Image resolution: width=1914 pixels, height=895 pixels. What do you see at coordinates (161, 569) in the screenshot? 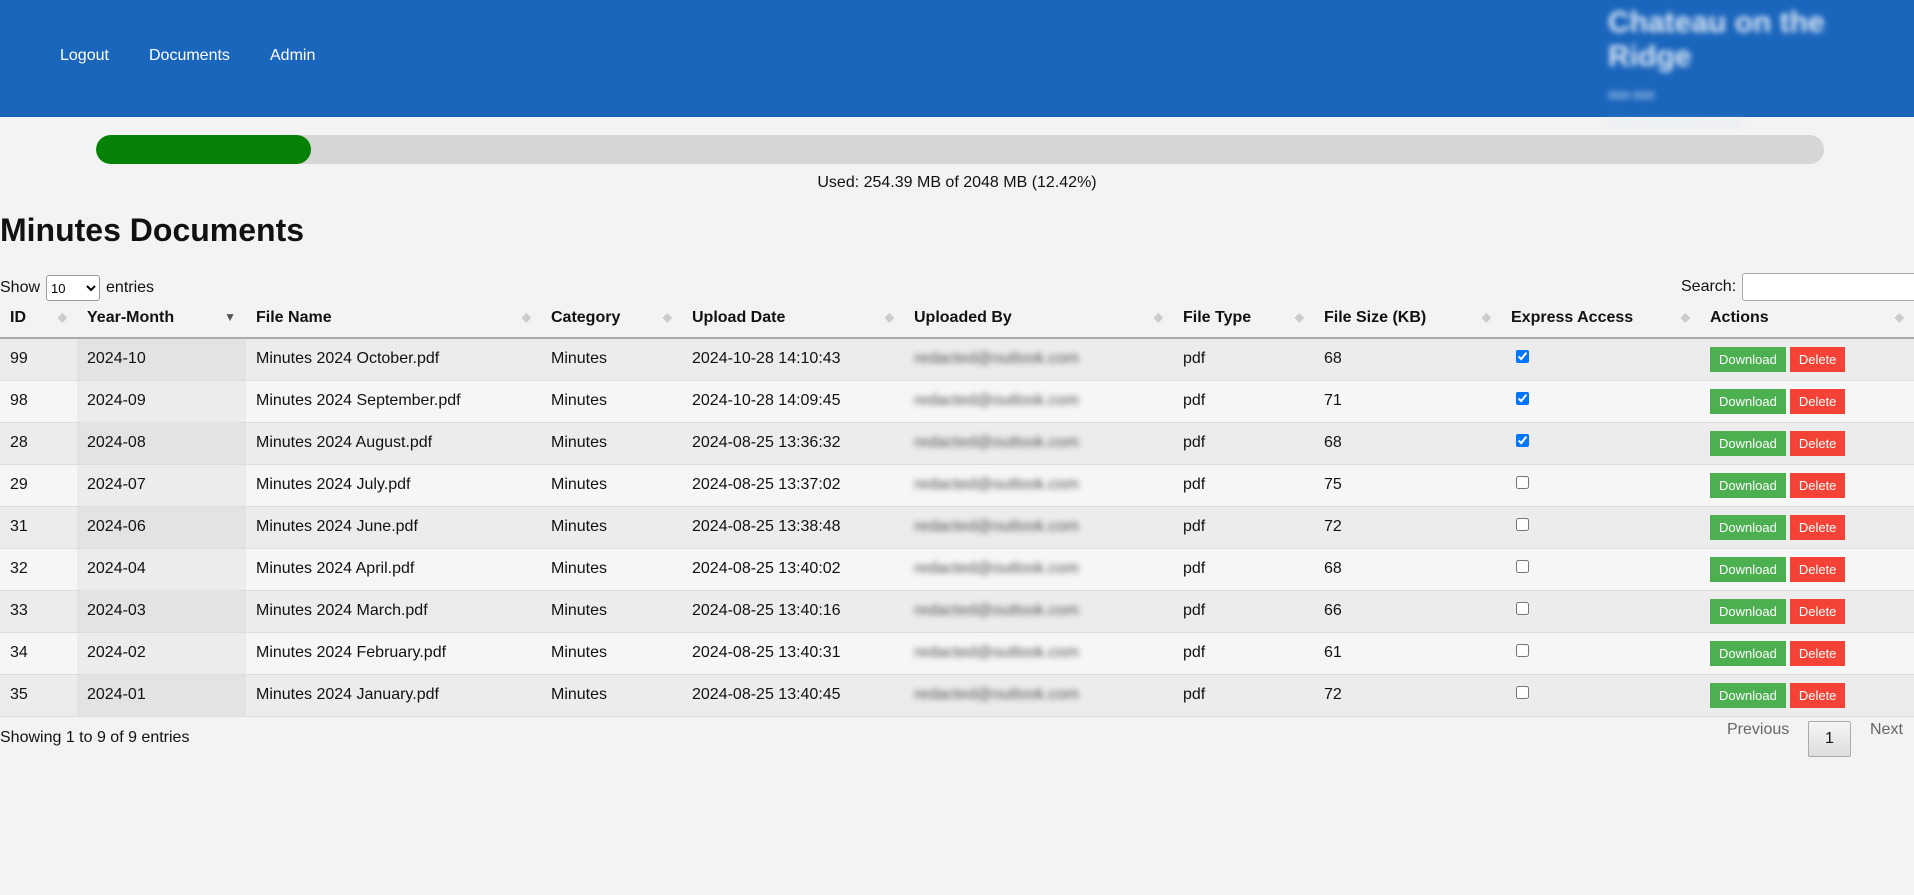
I see `year-month-cell: 2024-04` at bounding box center [161, 569].